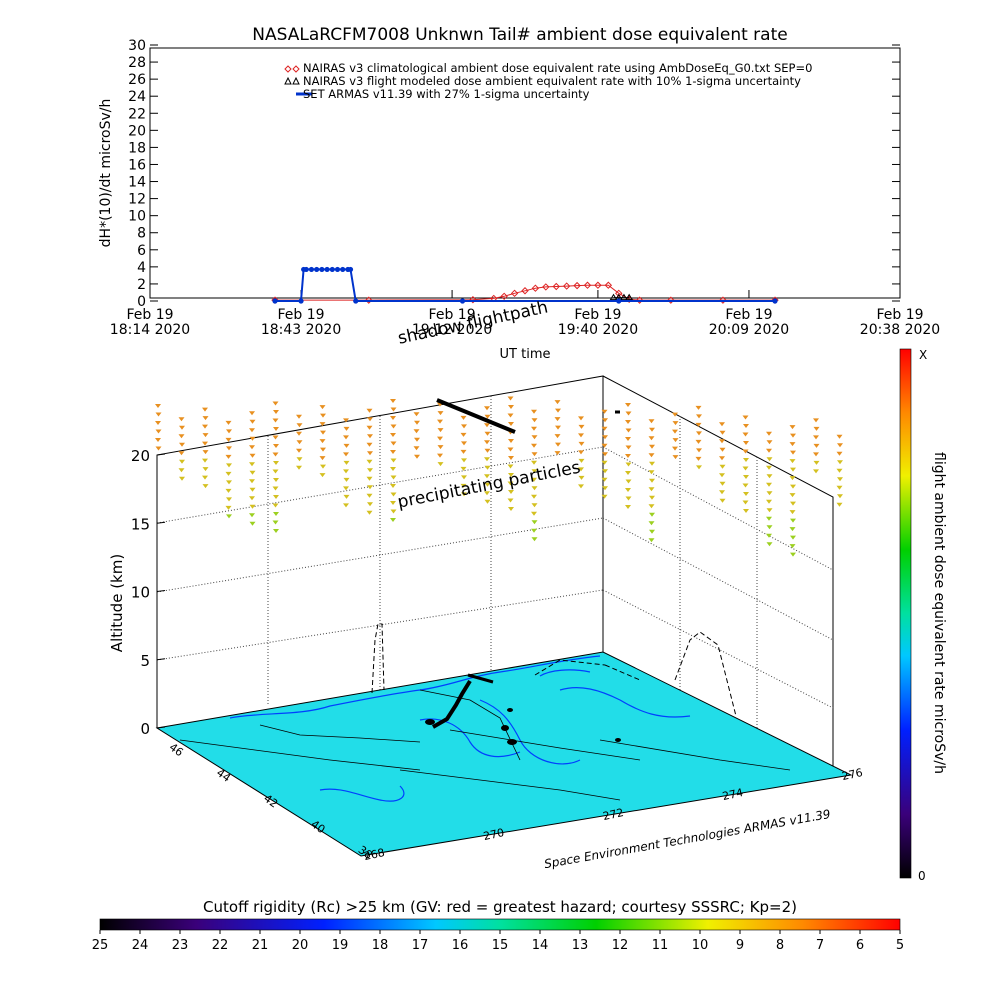 The height and width of the screenshot is (1000, 1000). What do you see at coordinates (141, 285) in the screenshot?
I see `y-tick-label: 2` at bounding box center [141, 285].